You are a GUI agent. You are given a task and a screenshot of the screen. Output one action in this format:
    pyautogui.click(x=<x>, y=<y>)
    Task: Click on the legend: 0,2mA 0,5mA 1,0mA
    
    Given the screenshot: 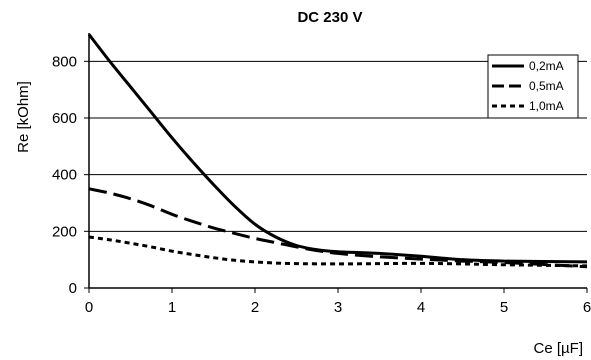 What is the action you would take?
    pyautogui.click(x=533, y=86)
    